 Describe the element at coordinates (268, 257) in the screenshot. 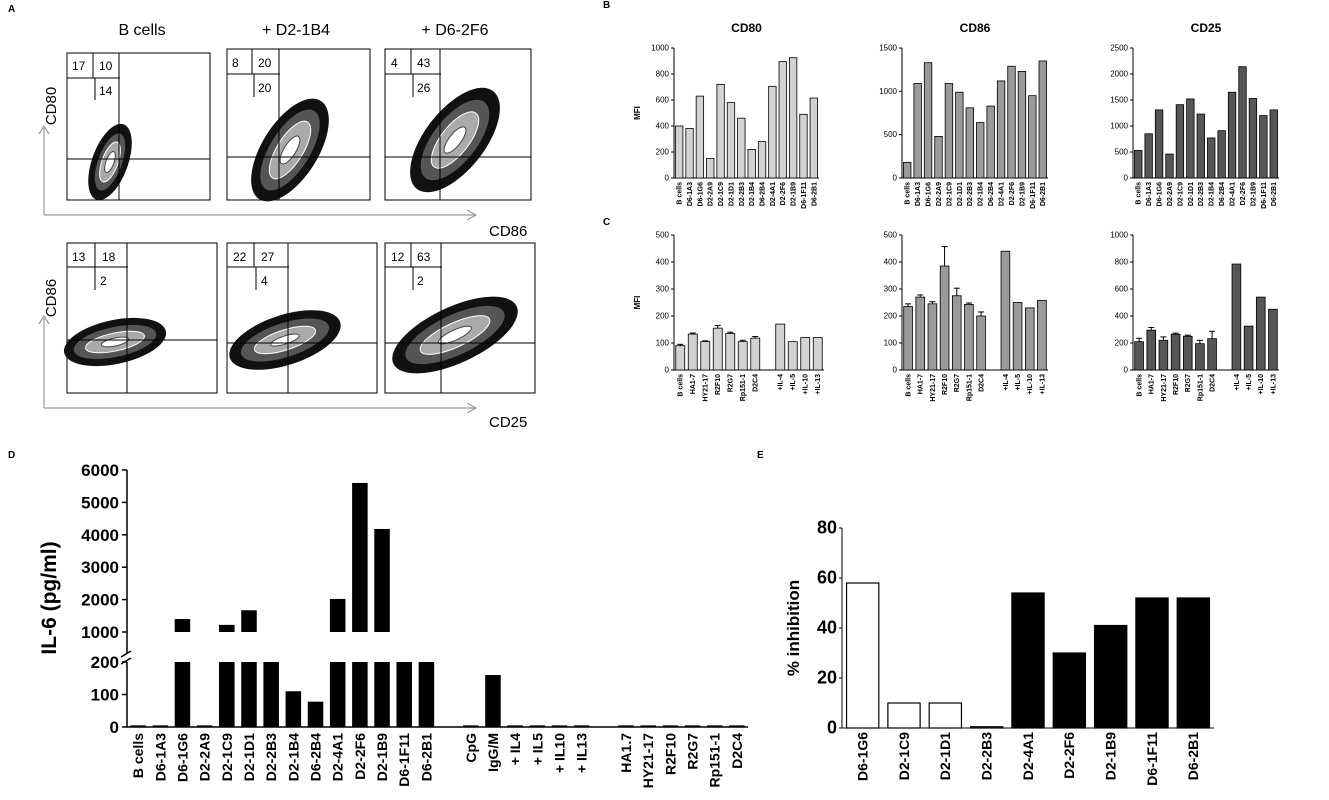

I see `q-bot-2-tr: 27` at that location.